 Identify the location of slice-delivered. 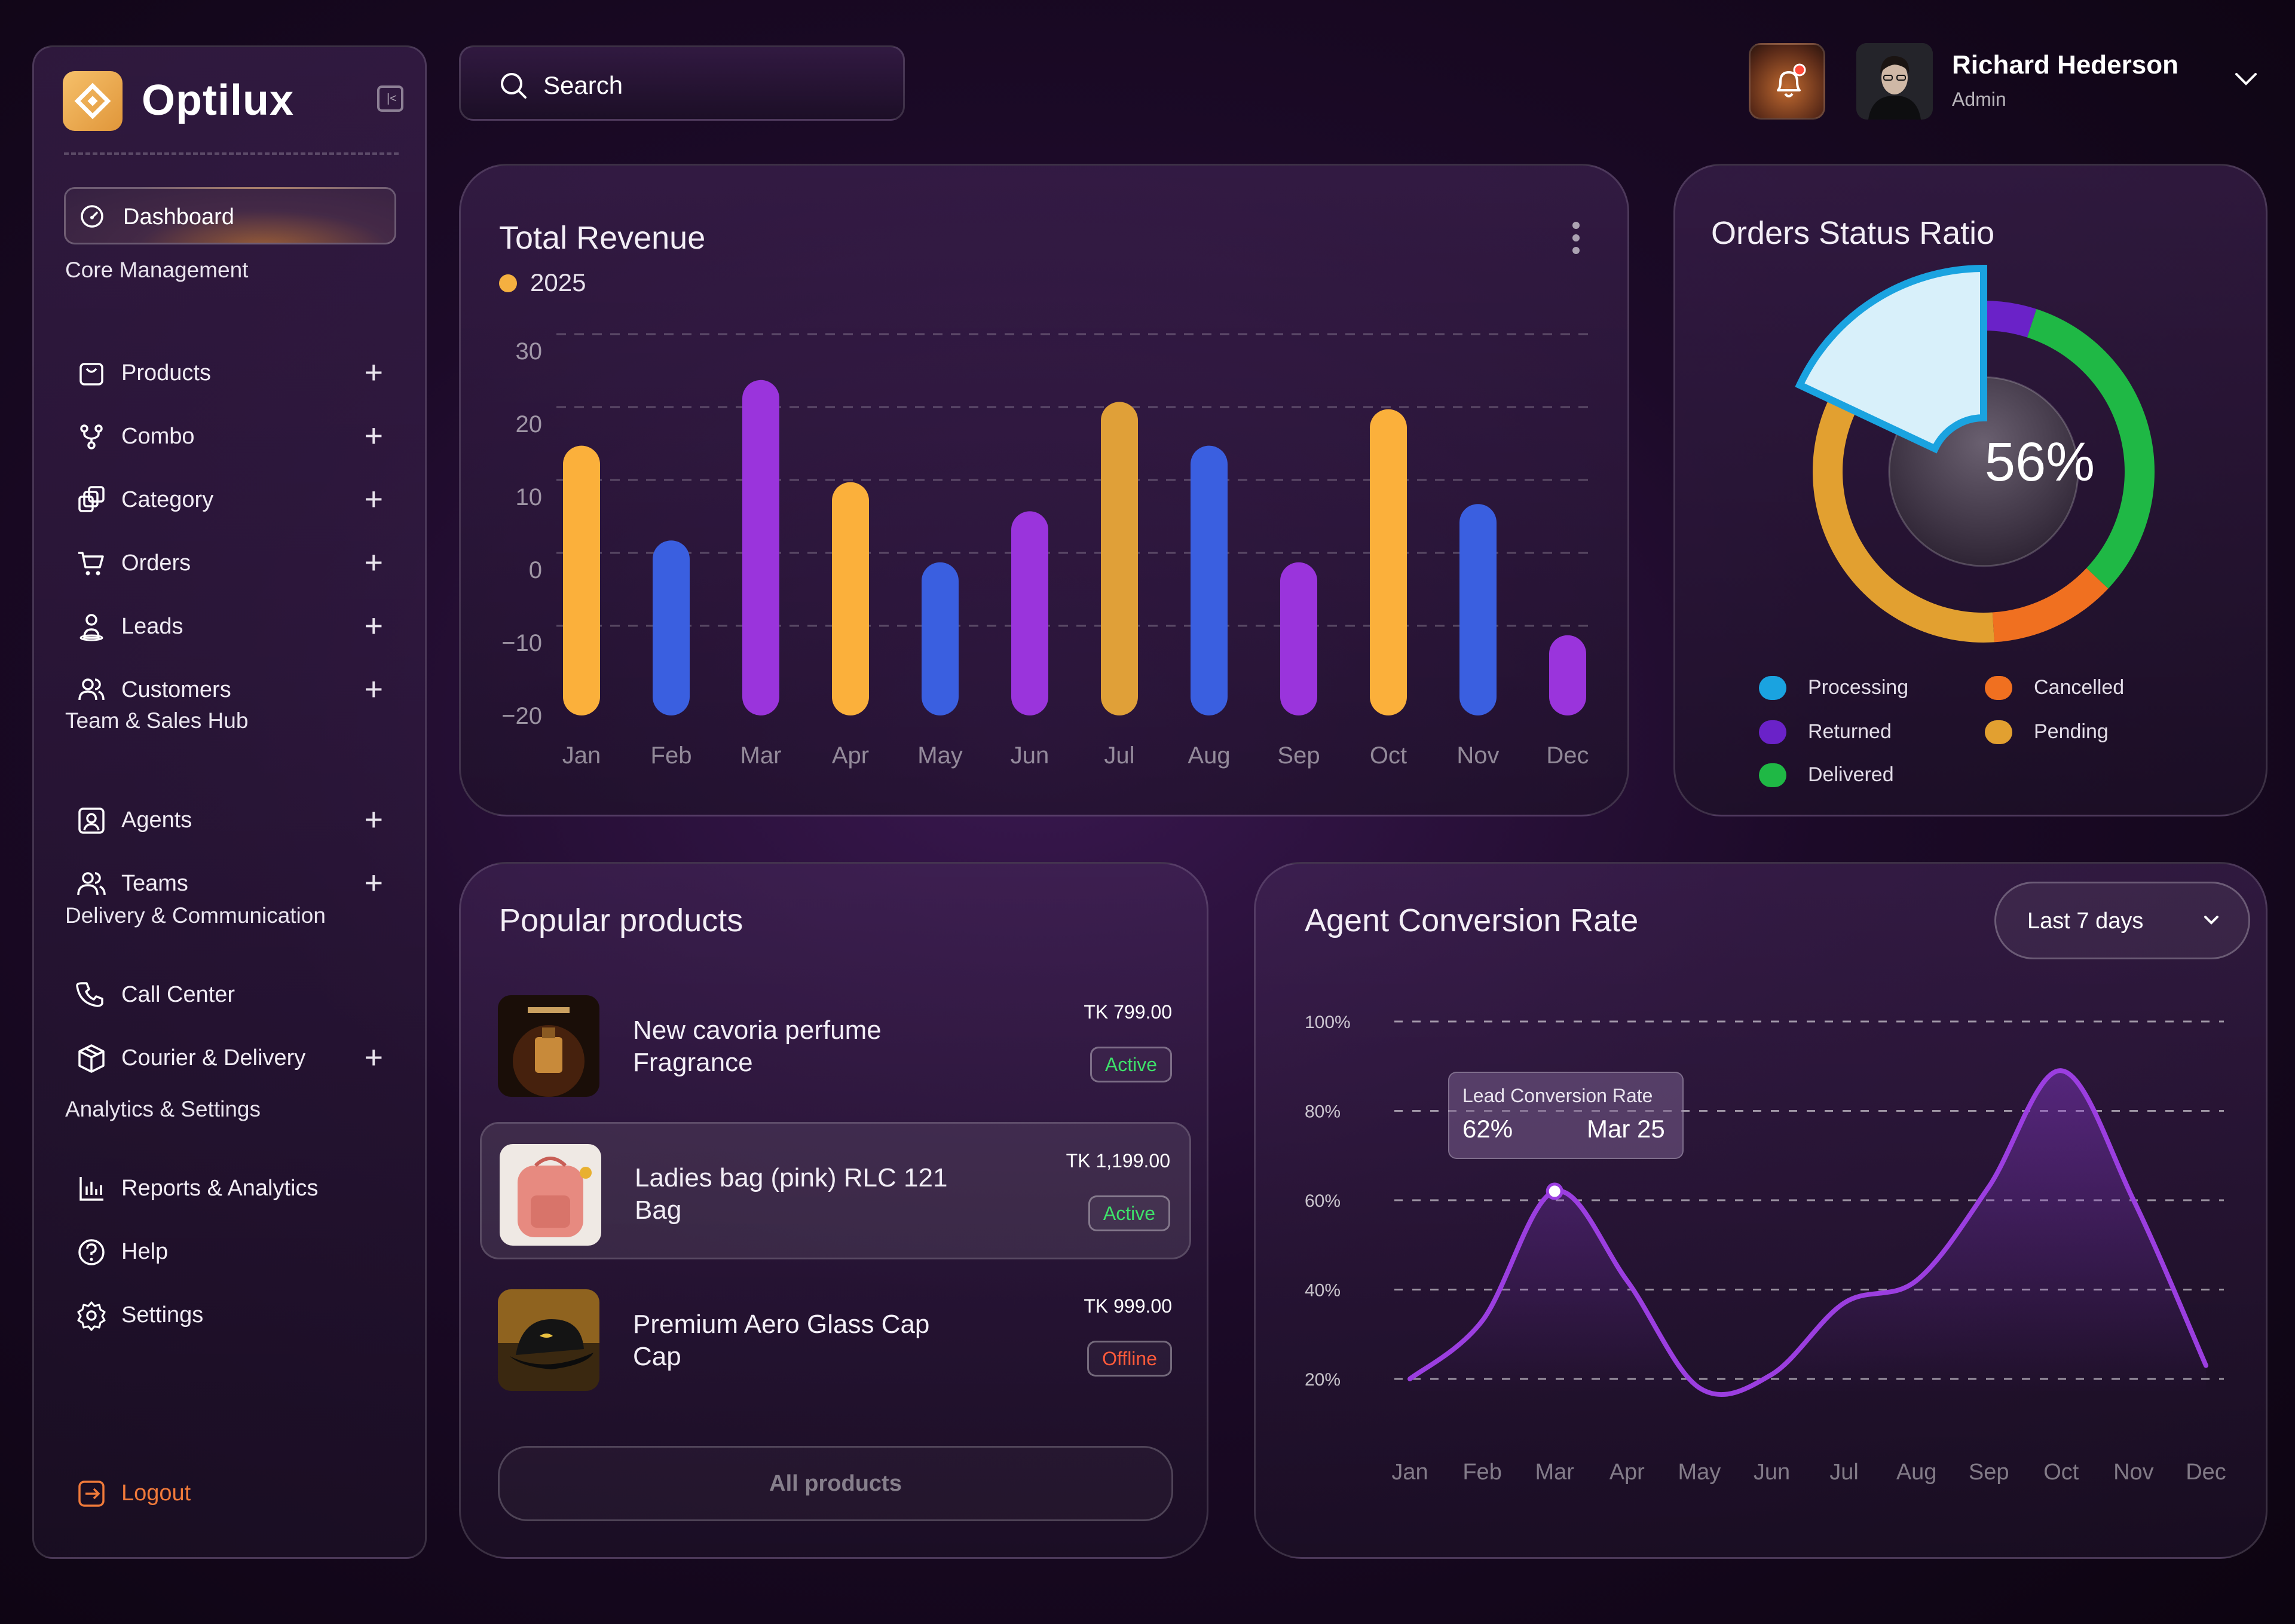
(2091, 448).